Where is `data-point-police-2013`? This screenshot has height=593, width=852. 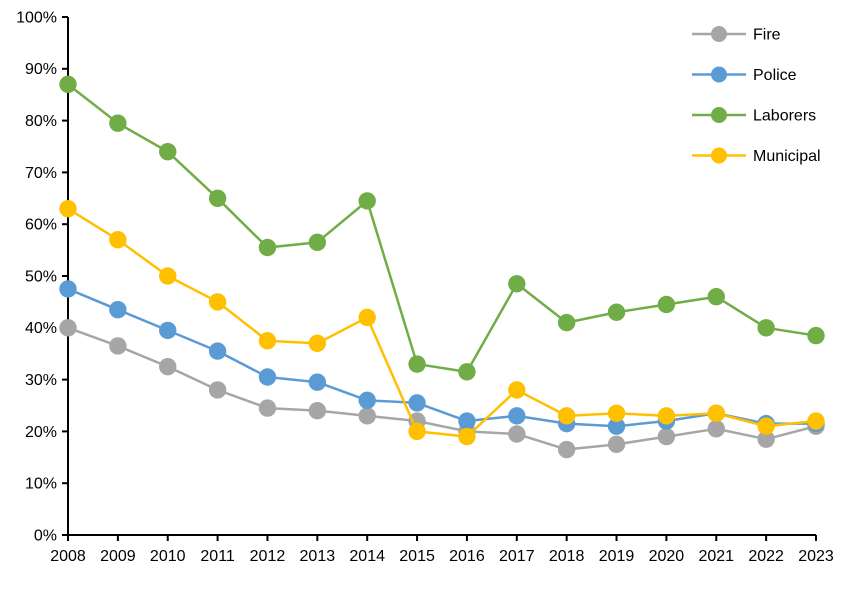 data-point-police-2013 is located at coordinates (317, 382).